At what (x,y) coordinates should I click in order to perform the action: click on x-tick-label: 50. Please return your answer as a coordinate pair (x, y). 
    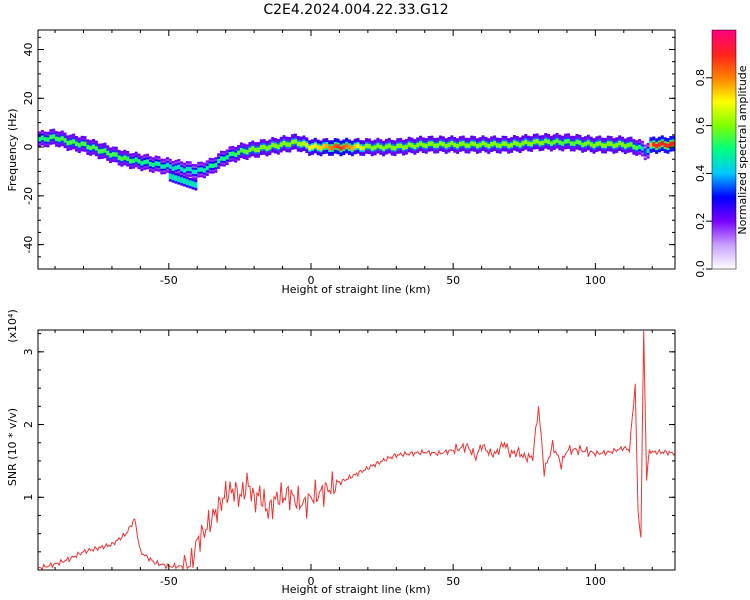
    Looking at the image, I should click on (453, 581).